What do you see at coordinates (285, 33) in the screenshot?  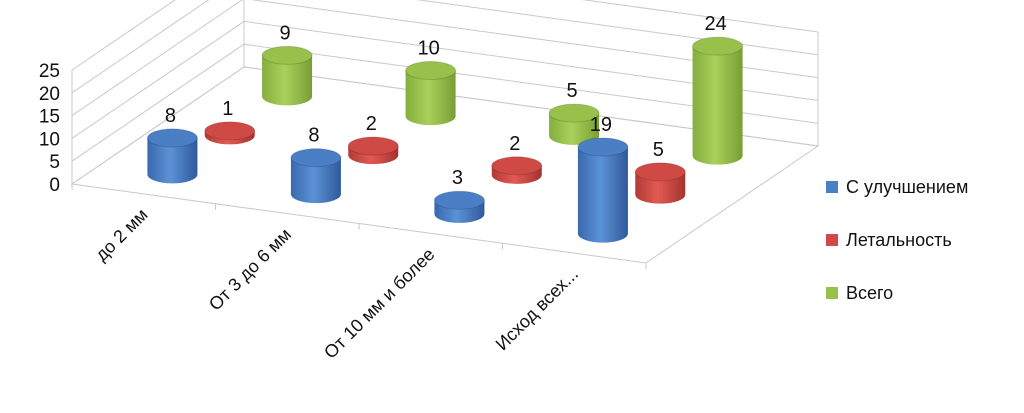 I see `data-label: 9` at bounding box center [285, 33].